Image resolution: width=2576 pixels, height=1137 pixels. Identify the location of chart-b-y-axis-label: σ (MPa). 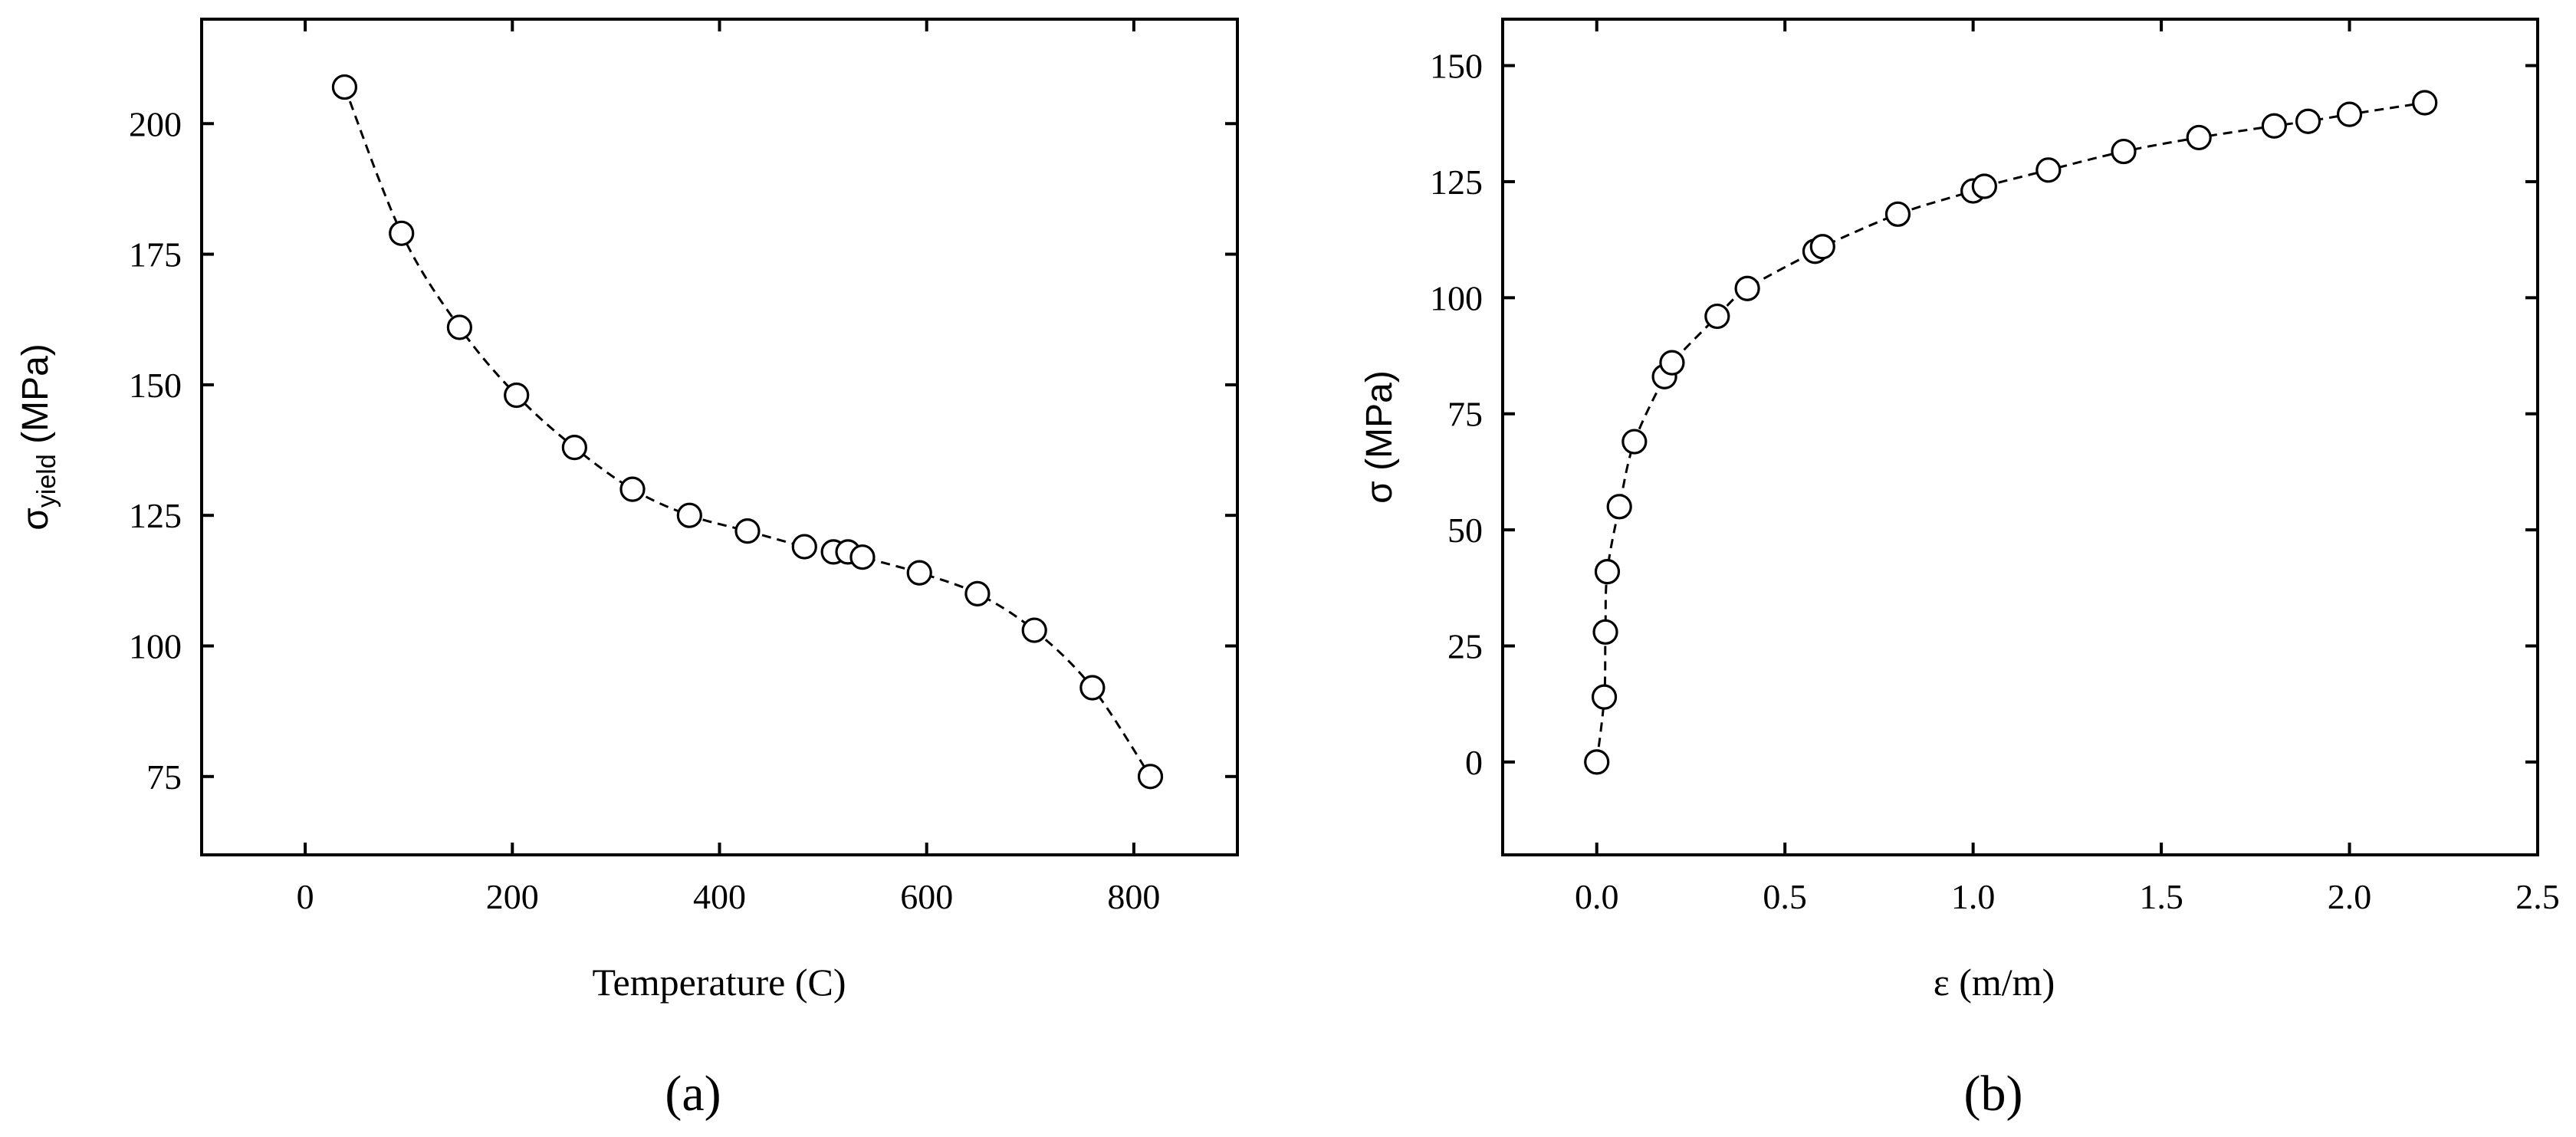
(1379, 437).